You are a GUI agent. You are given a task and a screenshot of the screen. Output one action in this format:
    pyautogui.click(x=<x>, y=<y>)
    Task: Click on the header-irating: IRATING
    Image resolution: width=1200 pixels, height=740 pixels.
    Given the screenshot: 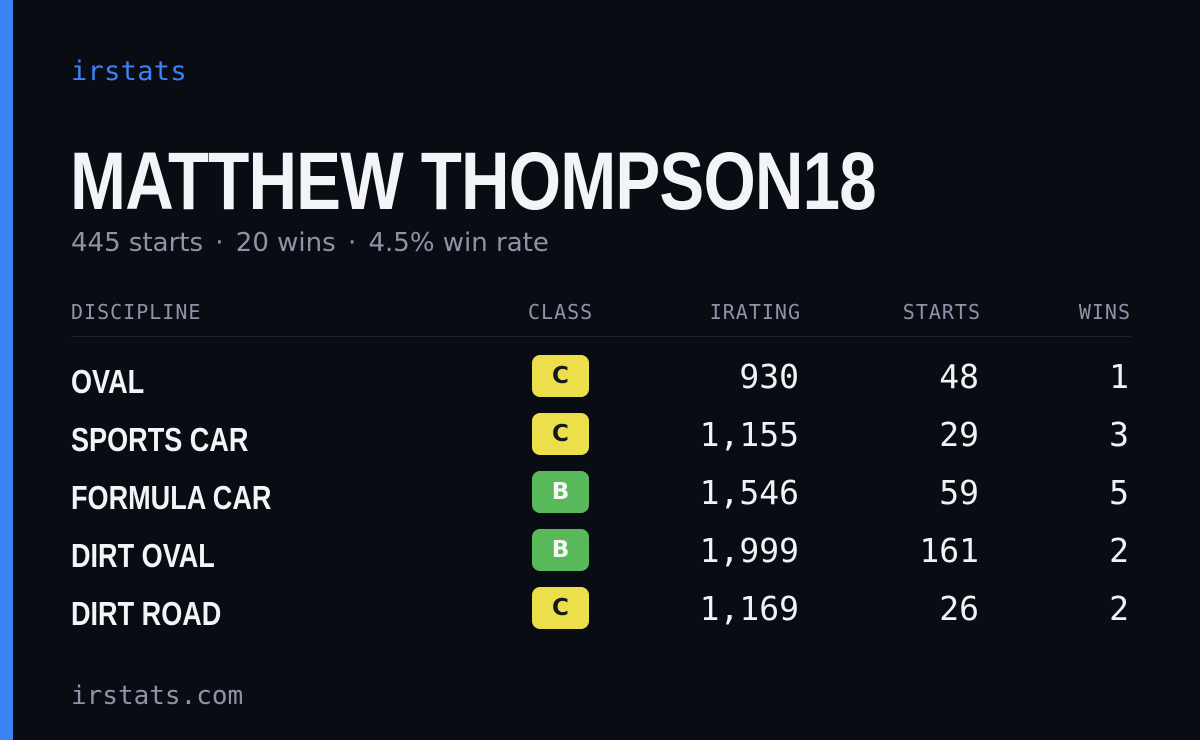 What is the action you would take?
    pyautogui.click(x=755, y=312)
    